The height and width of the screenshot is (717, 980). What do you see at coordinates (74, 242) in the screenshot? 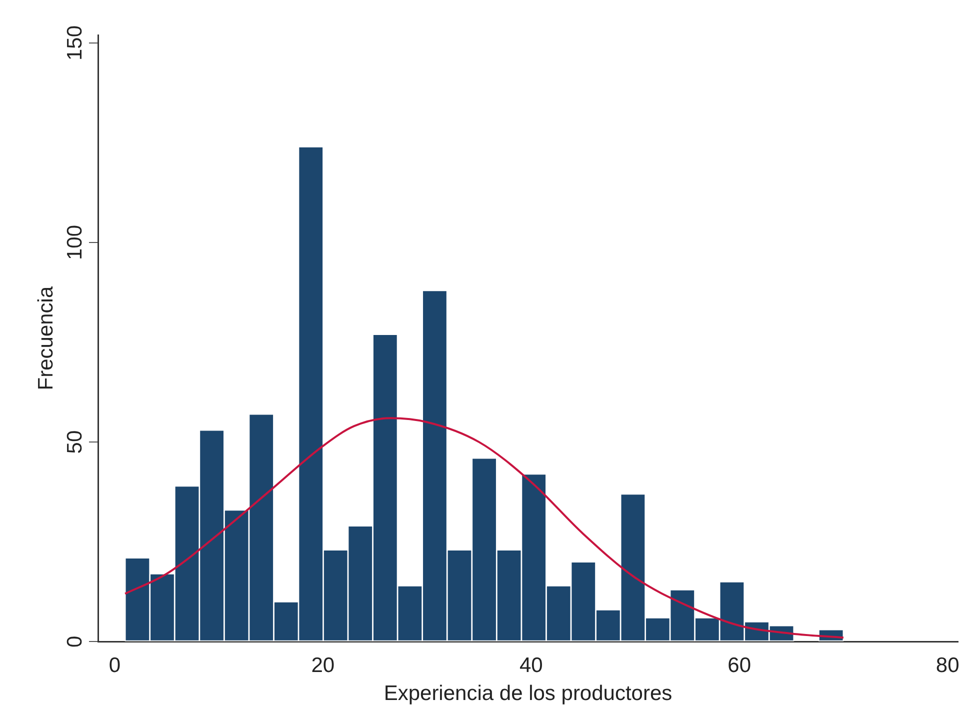
I see `y-tick-label: 100` at bounding box center [74, 242].